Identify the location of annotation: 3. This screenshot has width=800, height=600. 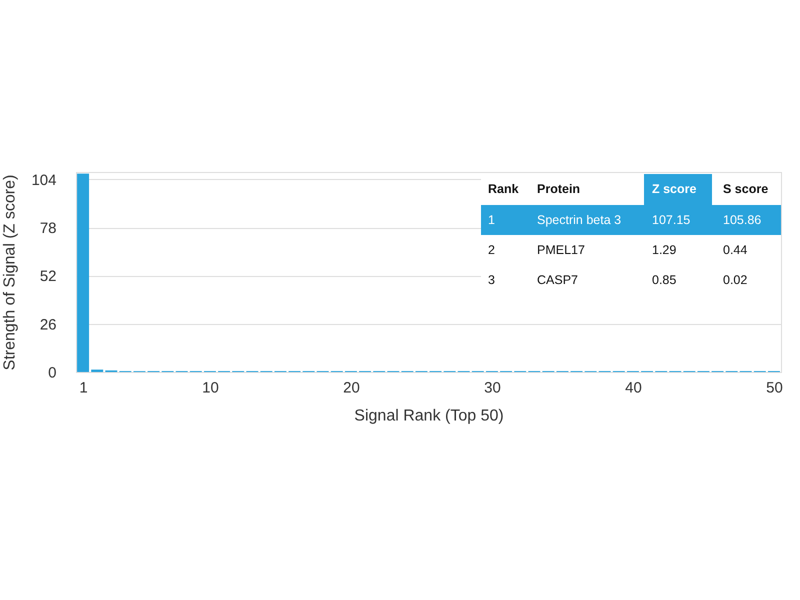
(491, 280).